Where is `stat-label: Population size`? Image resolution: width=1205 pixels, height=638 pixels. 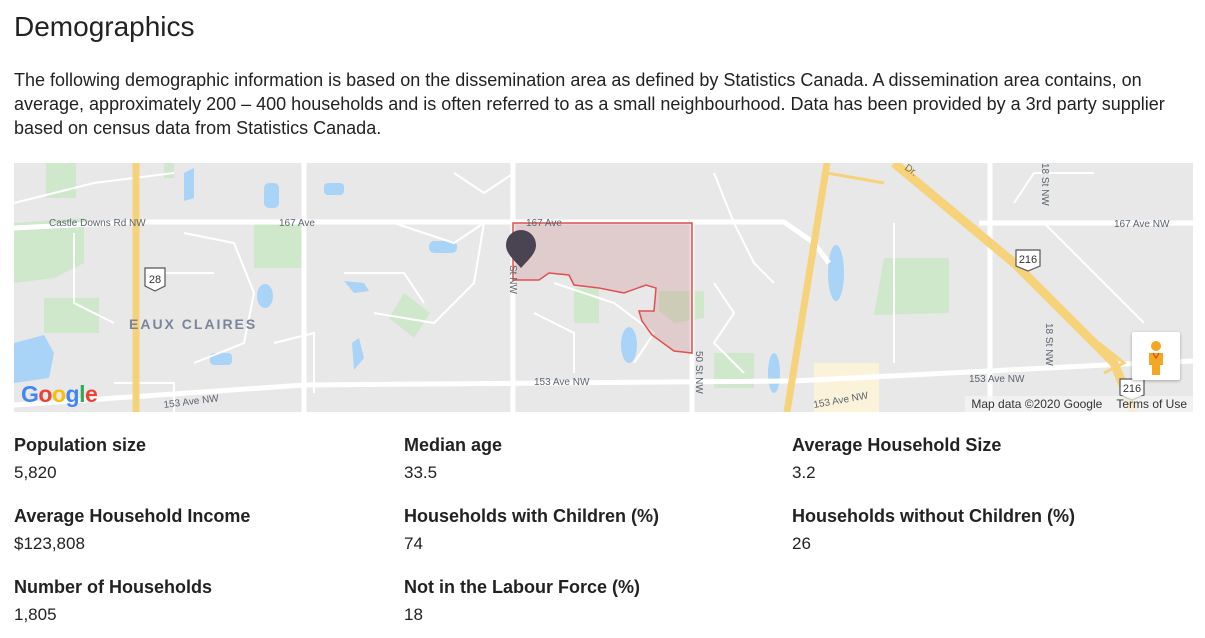 stat-label: Population size is located at coordinates (80, 445).